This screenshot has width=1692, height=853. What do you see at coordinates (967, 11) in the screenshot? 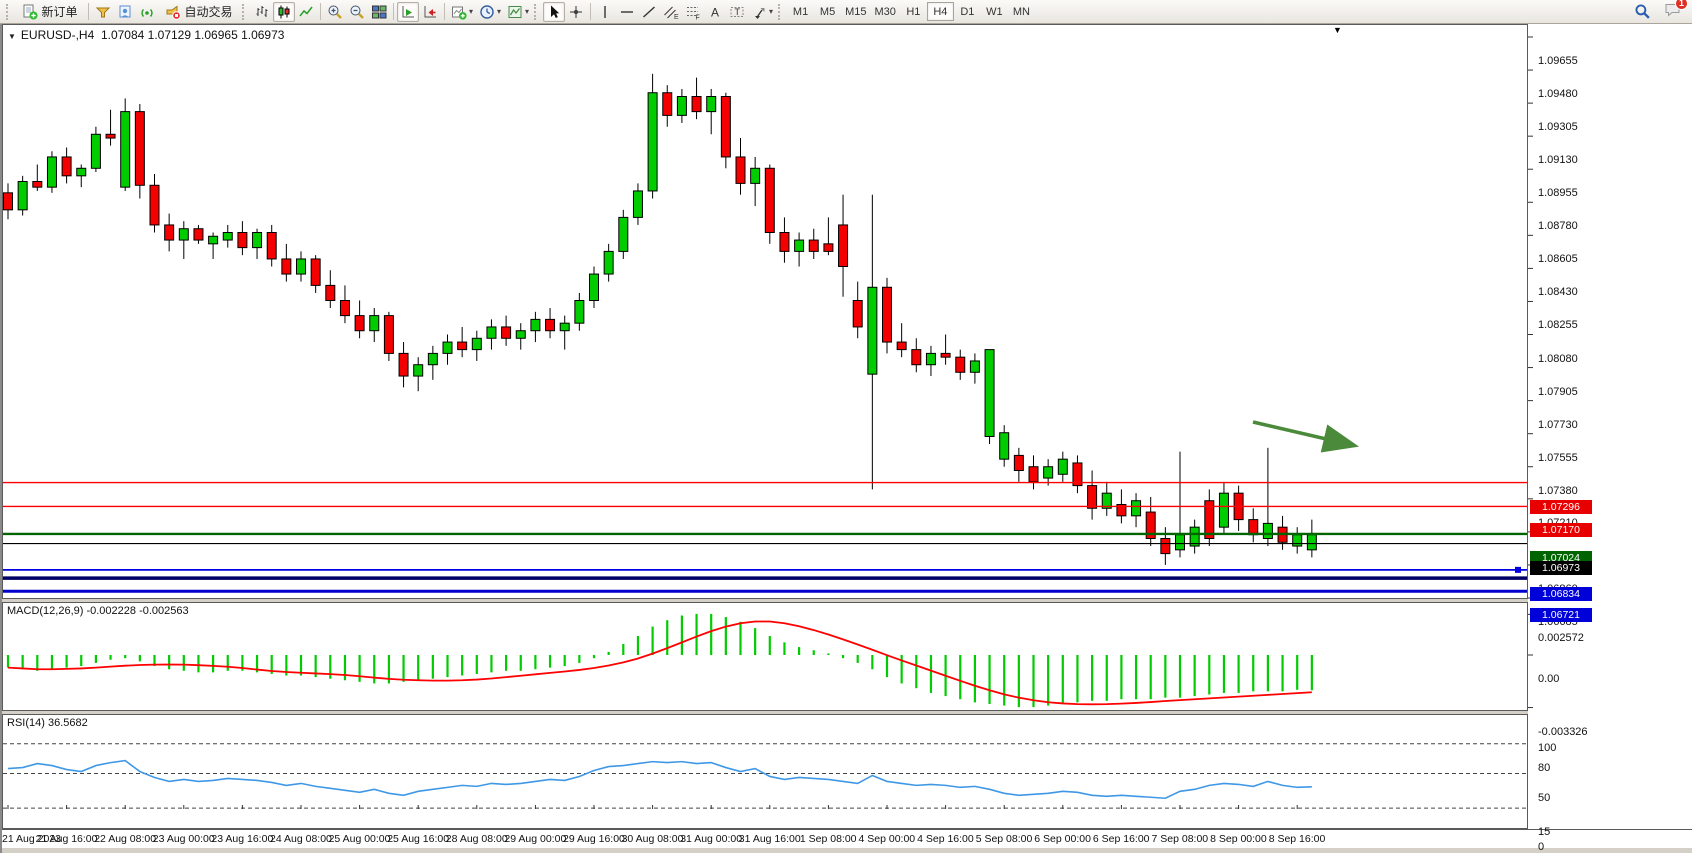
I see `tf-button-D1: D1` at bounding box center [967, 11].